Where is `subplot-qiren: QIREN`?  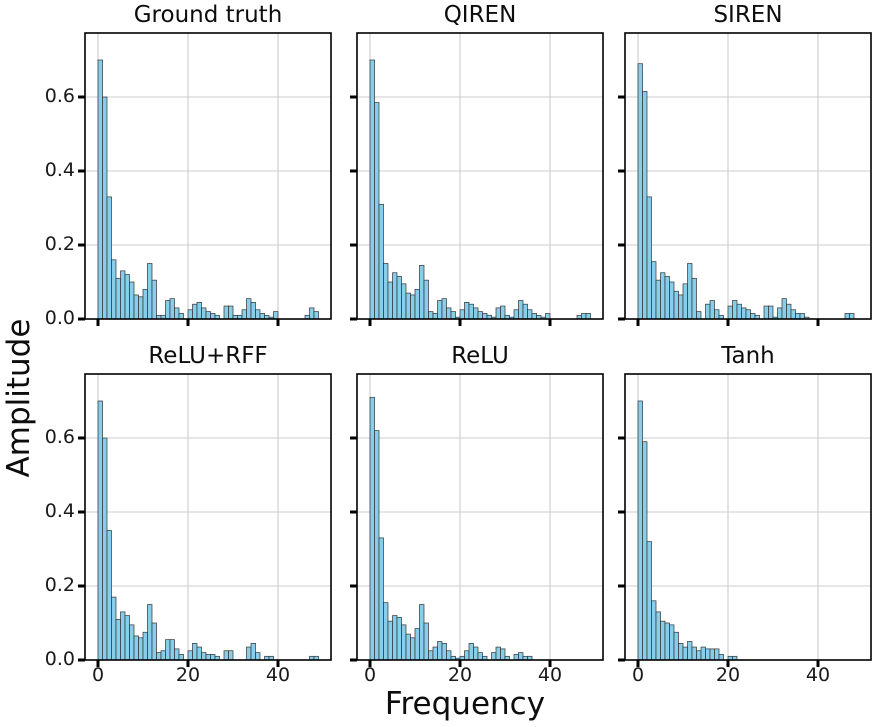
subplot-qiren: QIREN is located at coordinates (477, 164).